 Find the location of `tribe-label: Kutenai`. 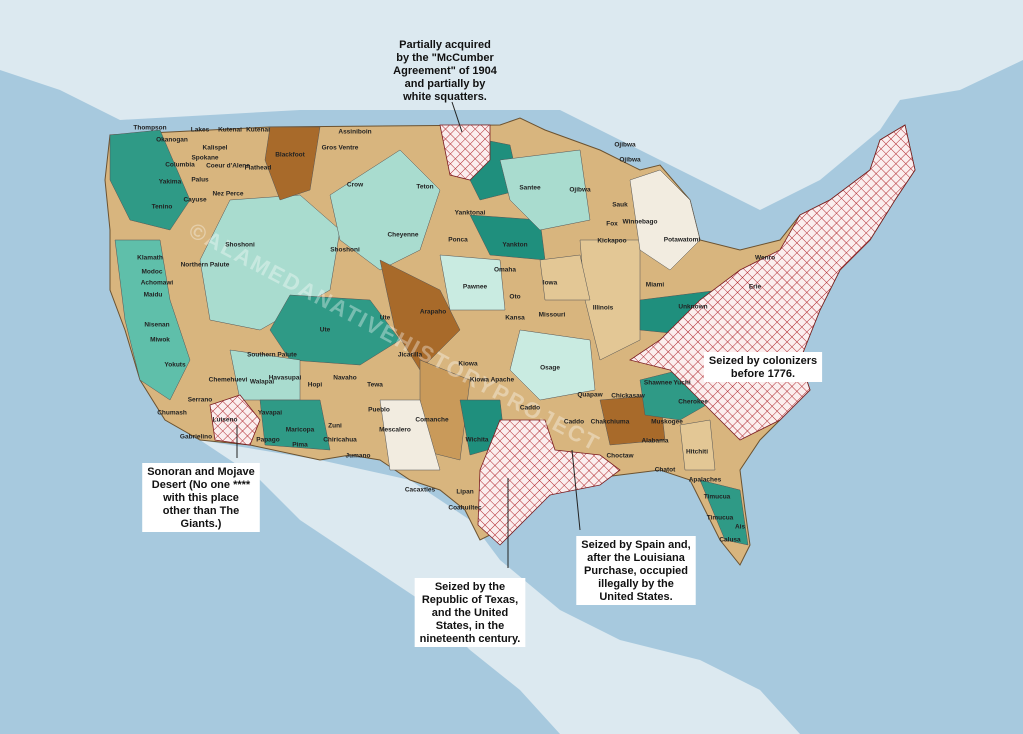

tribe-label: Kutenai is located at coordinates (258, 130).